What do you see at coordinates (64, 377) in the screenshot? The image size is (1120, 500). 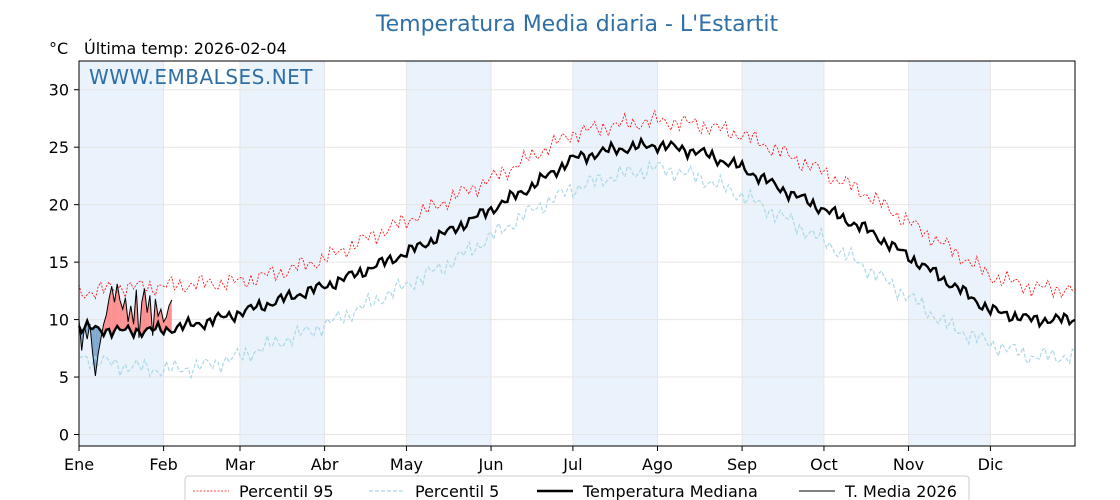 I see `y-tick-label: 5` at bounding box center [64, 377].